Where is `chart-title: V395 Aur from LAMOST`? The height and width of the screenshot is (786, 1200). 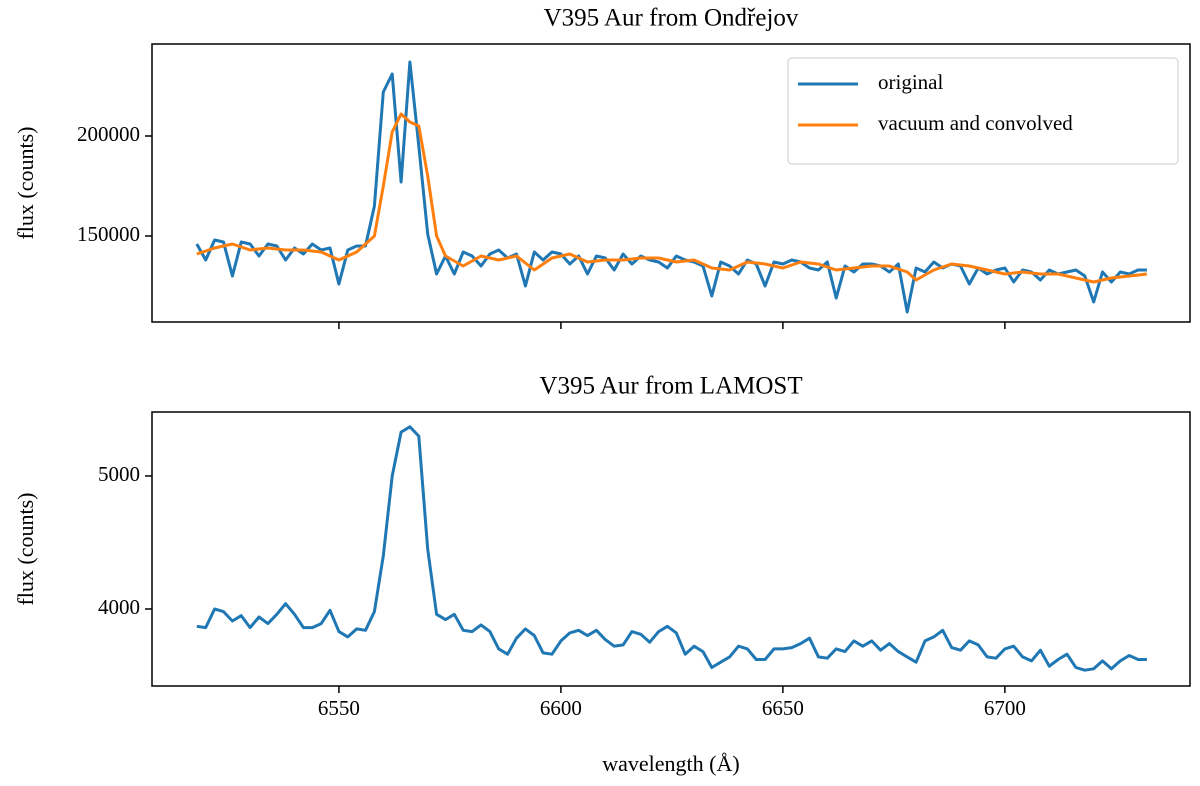 chart-title: V395 Aur from LAMOST is located at coordinates (670, 386).